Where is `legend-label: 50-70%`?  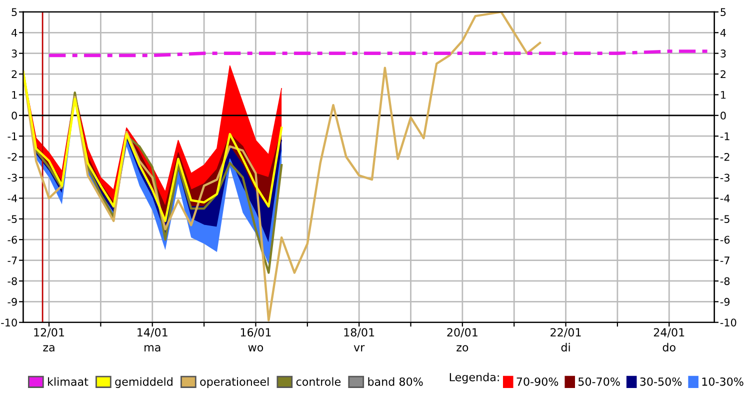
legend-label: 50-70% is located at coordinates (599, 381).